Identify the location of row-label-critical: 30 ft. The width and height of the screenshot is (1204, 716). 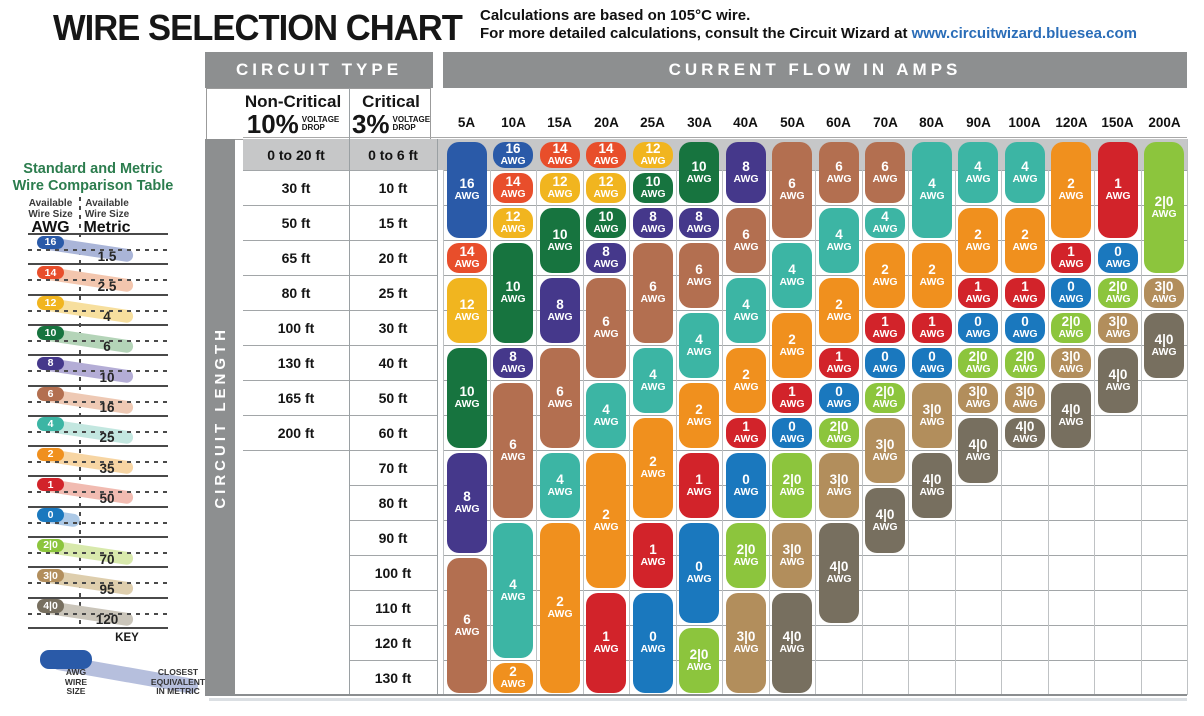
(393, 327).